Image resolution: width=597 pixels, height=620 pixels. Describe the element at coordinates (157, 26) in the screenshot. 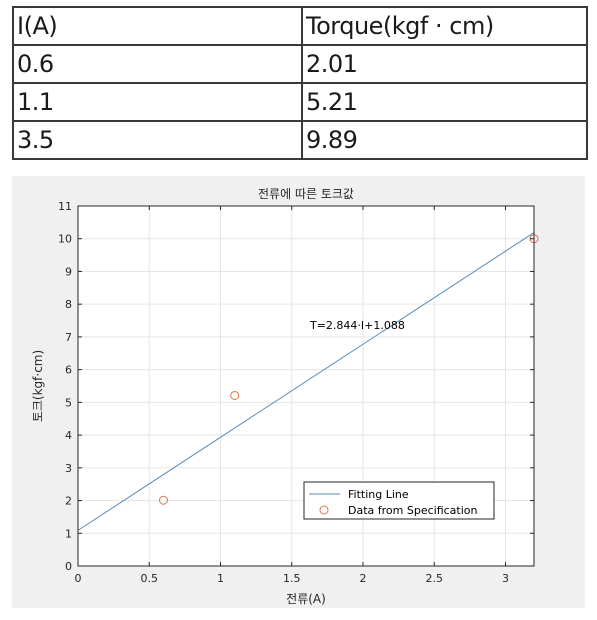

I see `header-current: I(A)` at that location.